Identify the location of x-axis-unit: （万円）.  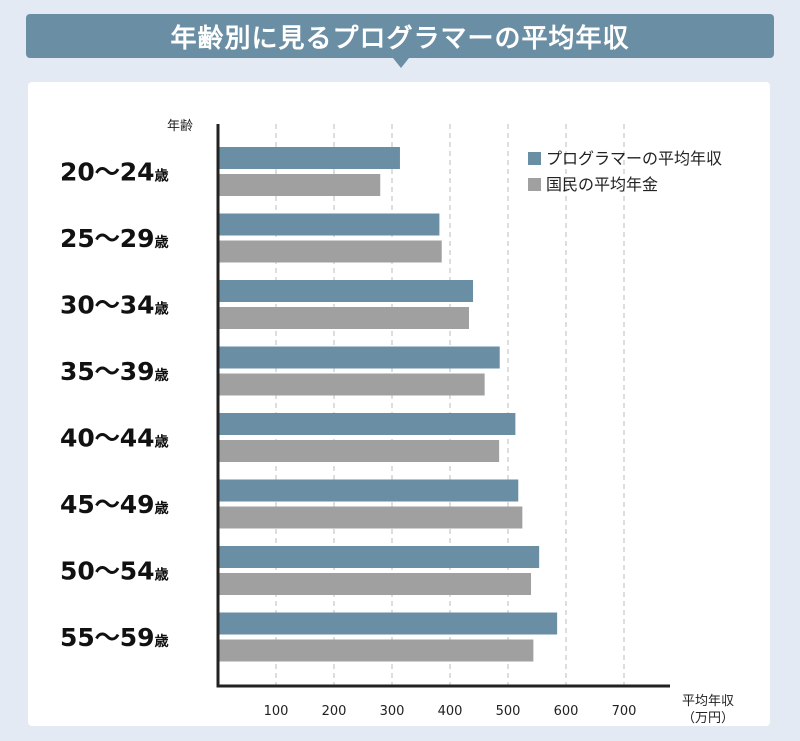
(708, 718).